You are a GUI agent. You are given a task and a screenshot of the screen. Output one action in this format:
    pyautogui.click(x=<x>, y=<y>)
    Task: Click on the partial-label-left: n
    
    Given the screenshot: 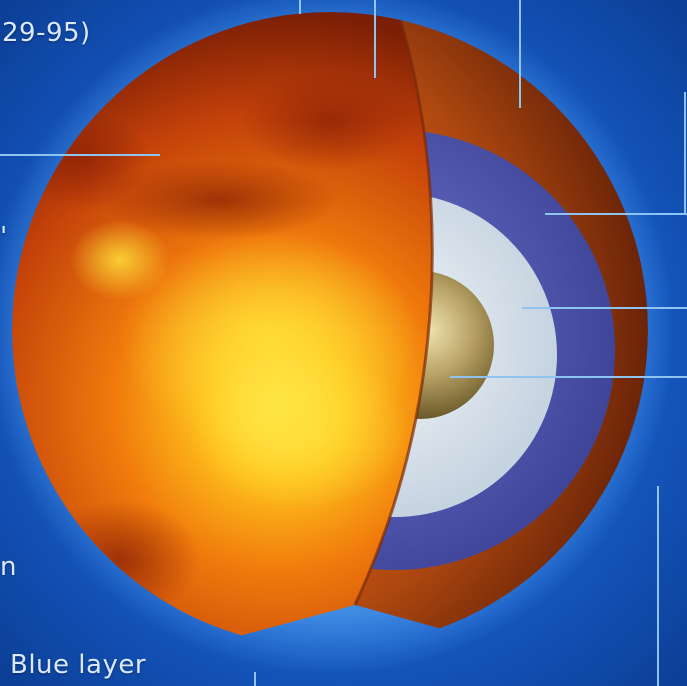 What is the action you would take?
    pyautogui.click(x=8, y=567)
    